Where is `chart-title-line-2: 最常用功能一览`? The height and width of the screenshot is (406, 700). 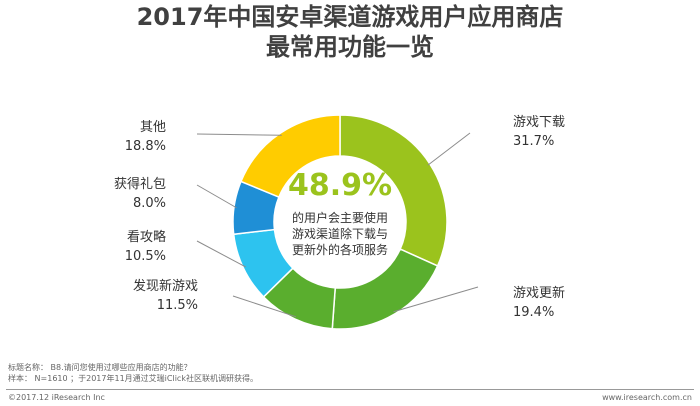 chart-title-line-2: 最常用功能一览 is located at coordinates (350, 47).